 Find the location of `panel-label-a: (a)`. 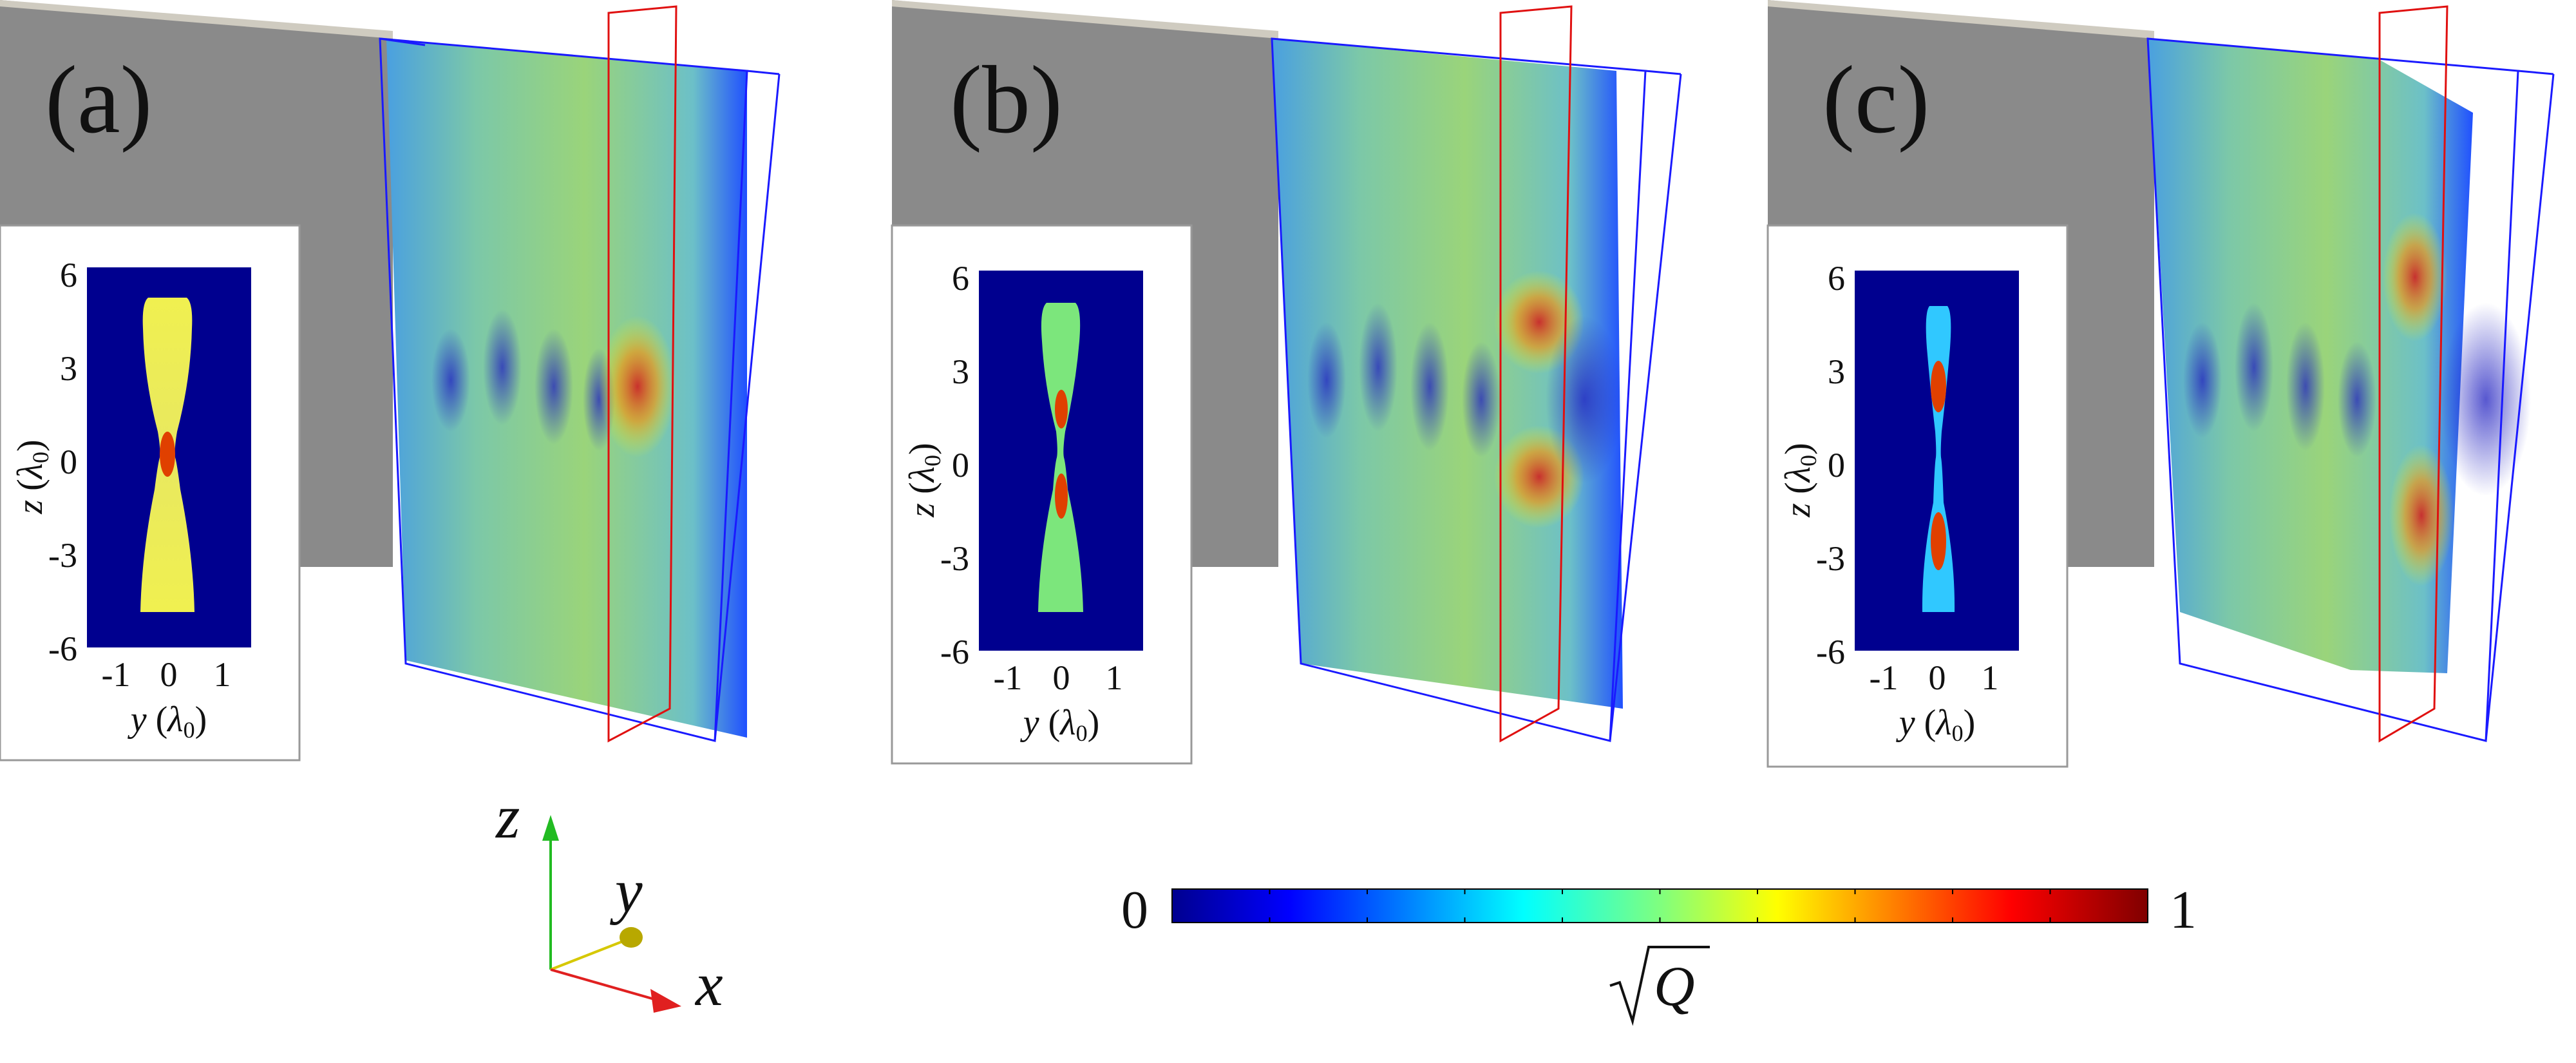

panel-label-a: (a) is located at coordinates (99, 99).